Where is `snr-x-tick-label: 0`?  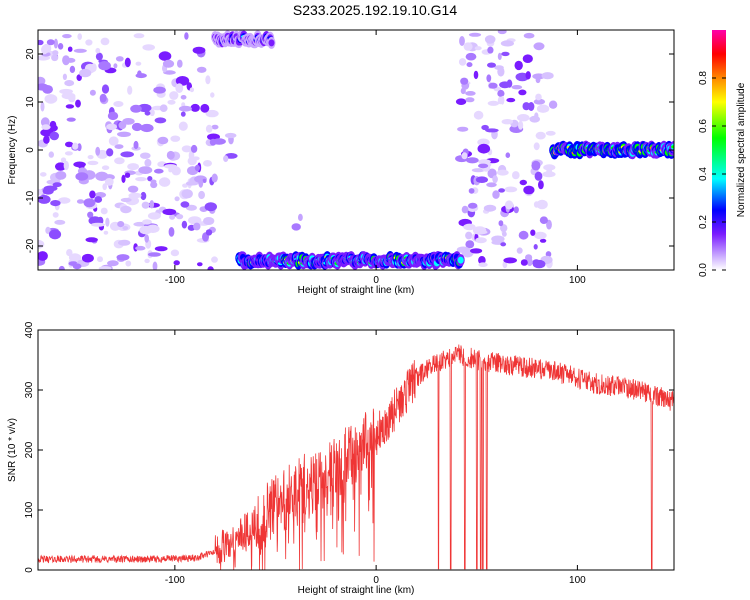 snr-x-tick-label: 0 is located at coordinates (376, 580).